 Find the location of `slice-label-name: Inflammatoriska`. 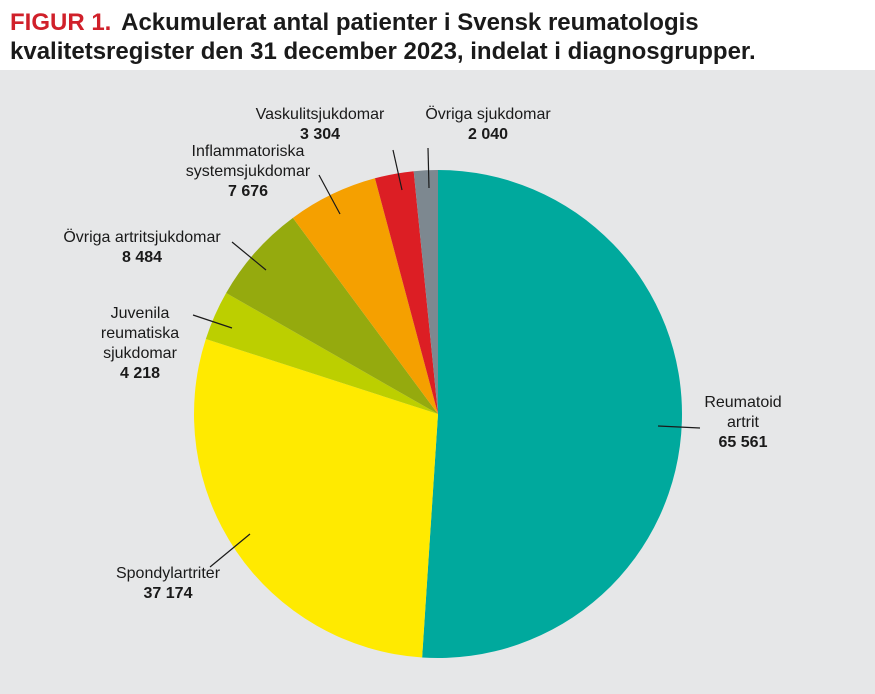

slice-label-name: Inflammatoriska is located at coordinates (248, 151).